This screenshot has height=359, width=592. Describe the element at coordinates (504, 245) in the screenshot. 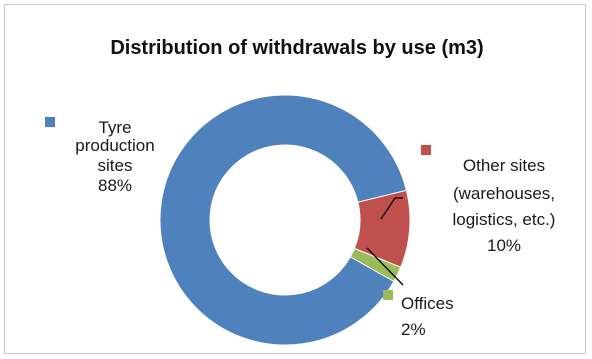

I see `slice-percent-label: 10%` at that location.